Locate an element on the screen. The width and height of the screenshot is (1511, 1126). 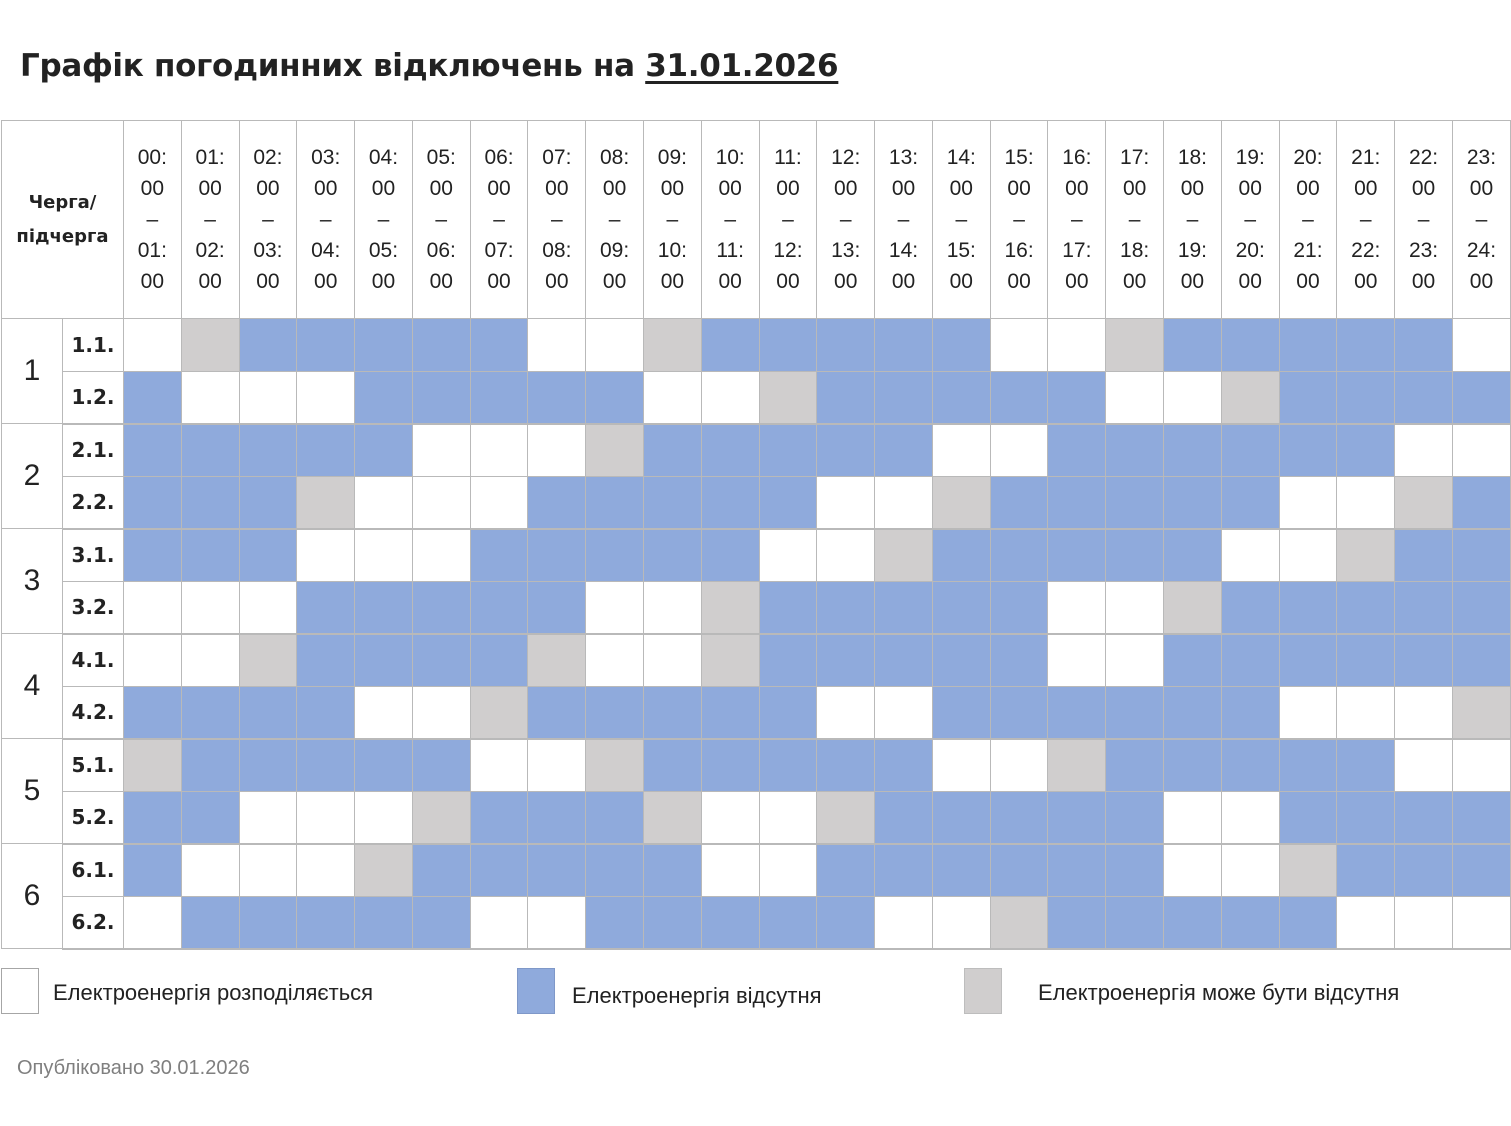
table-row: 2.2. is located at coordinates (756, 502).